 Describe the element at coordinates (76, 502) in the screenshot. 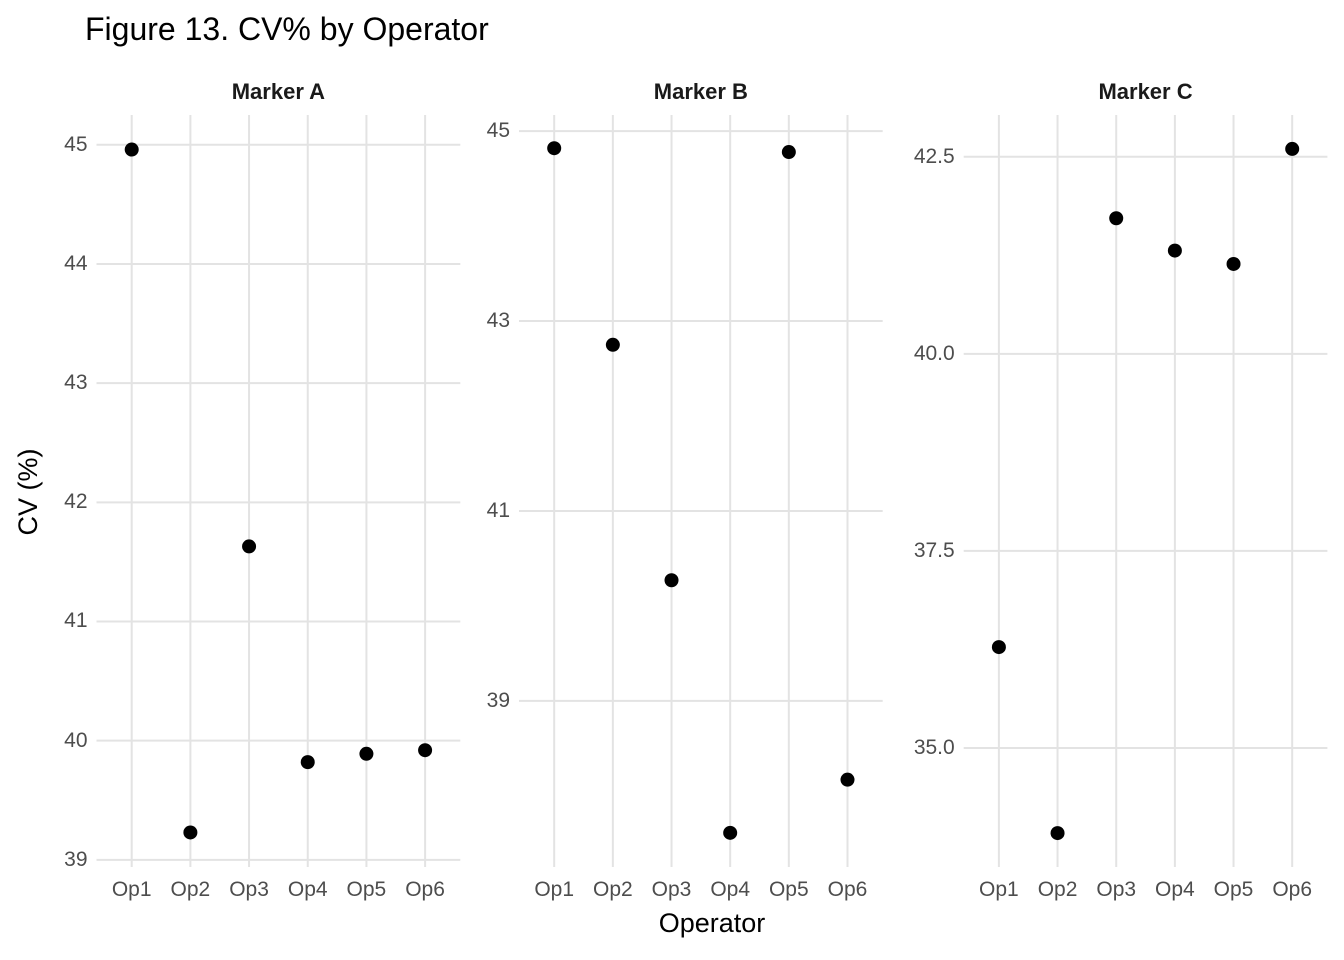

I see `y-tick-label: 42` at that location.